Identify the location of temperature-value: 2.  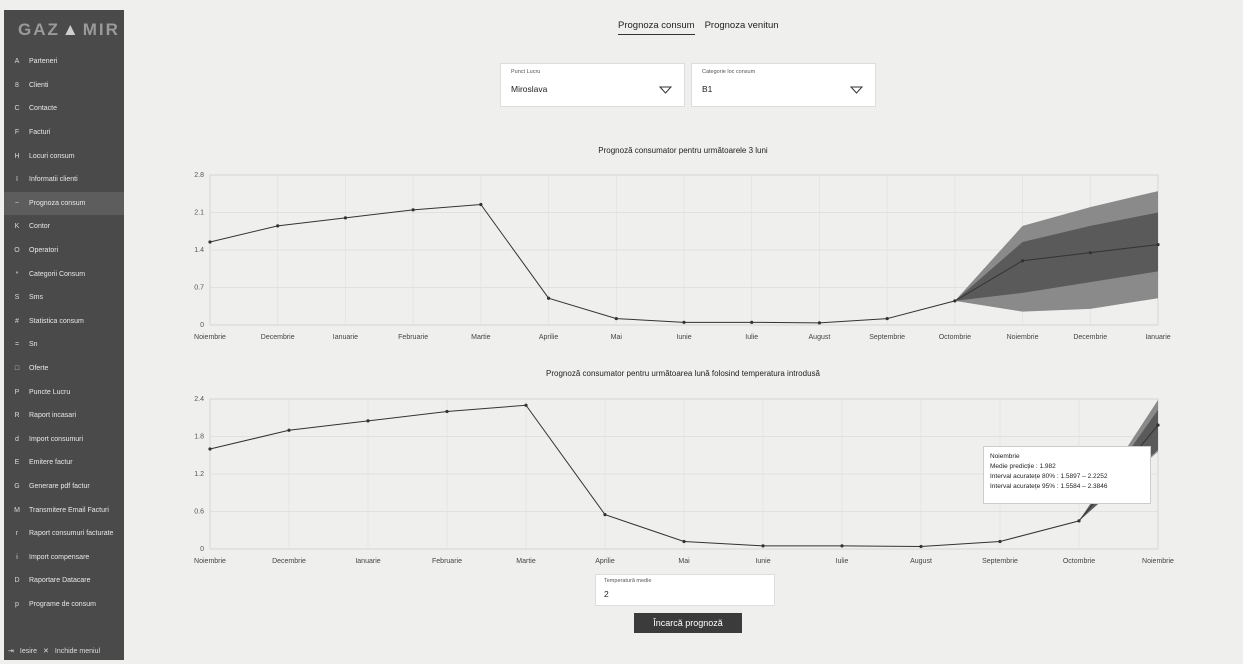
(606, 594).